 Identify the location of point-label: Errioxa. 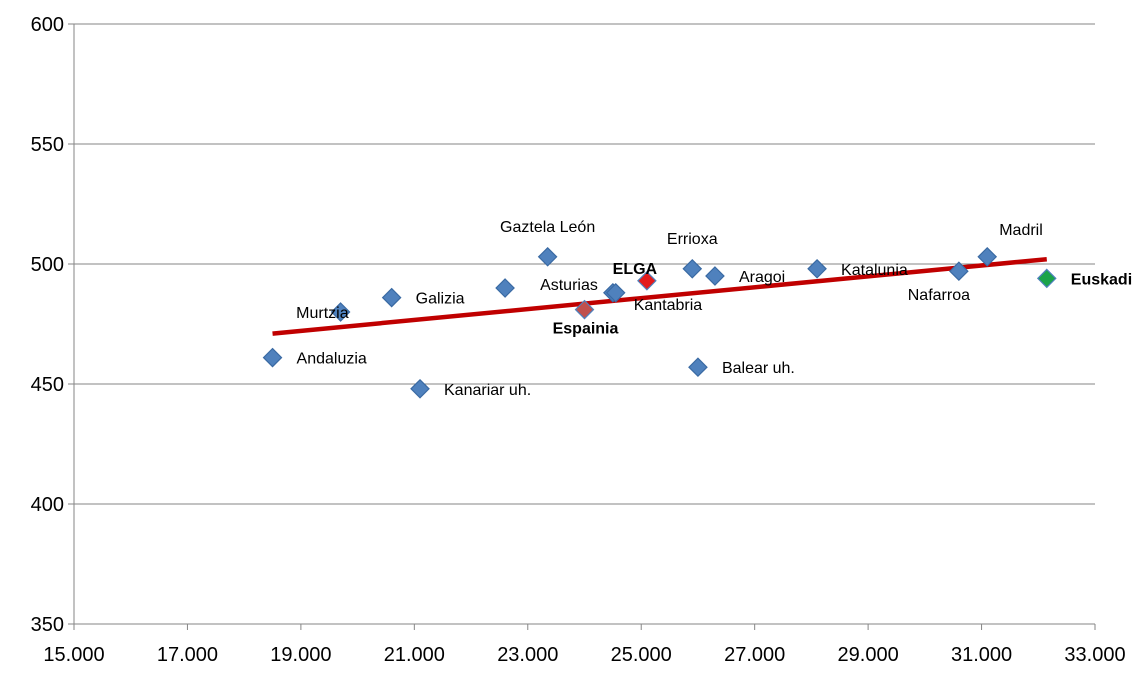
(692, 239).